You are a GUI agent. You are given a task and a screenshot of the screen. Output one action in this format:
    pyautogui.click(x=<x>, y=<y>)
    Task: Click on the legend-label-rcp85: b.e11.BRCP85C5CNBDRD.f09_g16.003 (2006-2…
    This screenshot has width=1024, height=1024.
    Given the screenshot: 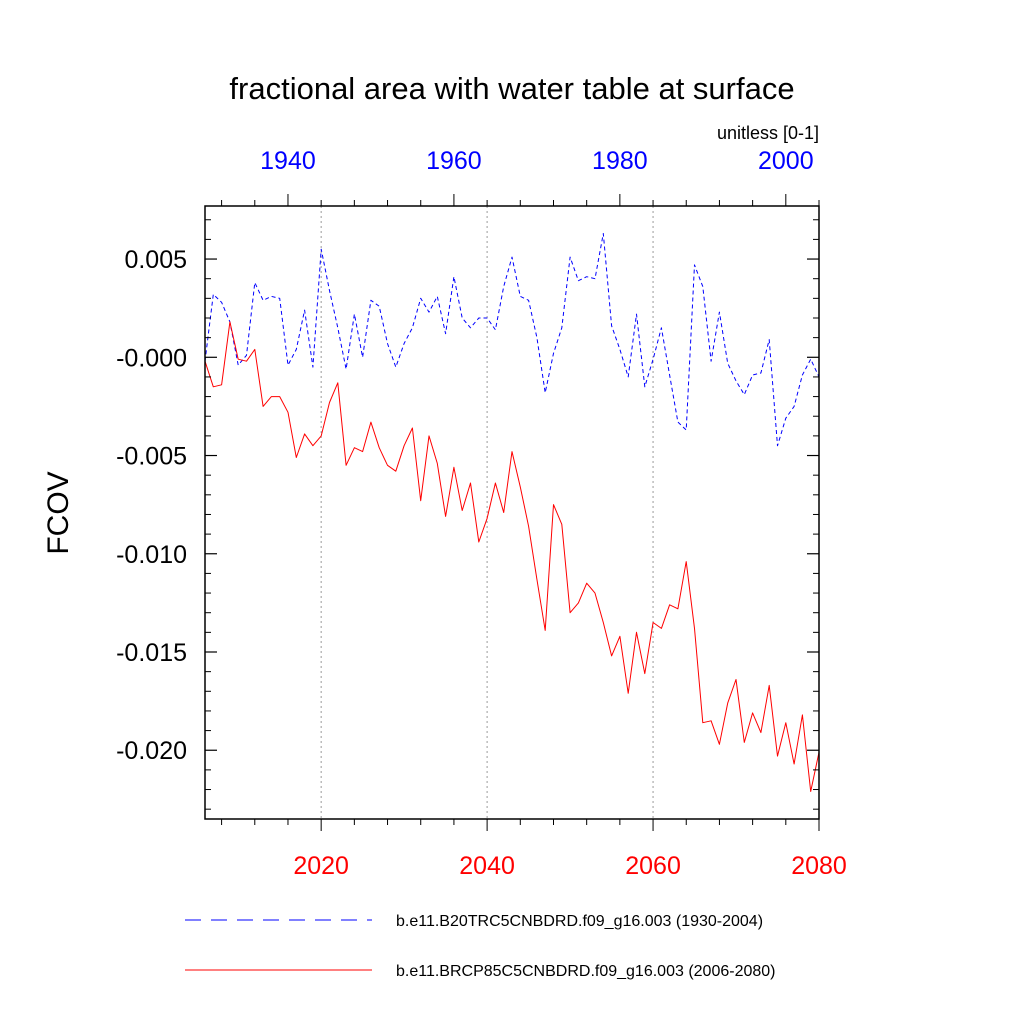 What is the action you would take?
    pyautogui.click(x=585, y=971)
    